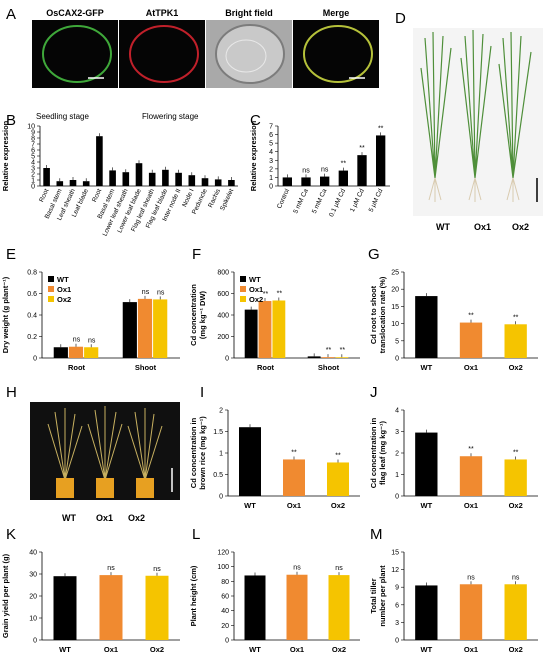 Image resolution: width=549 pixels, height=671 pixels. Describe the element at coordinates (33, 139) in the screenshot. I see `y-tick-label-b: 8` at that location.